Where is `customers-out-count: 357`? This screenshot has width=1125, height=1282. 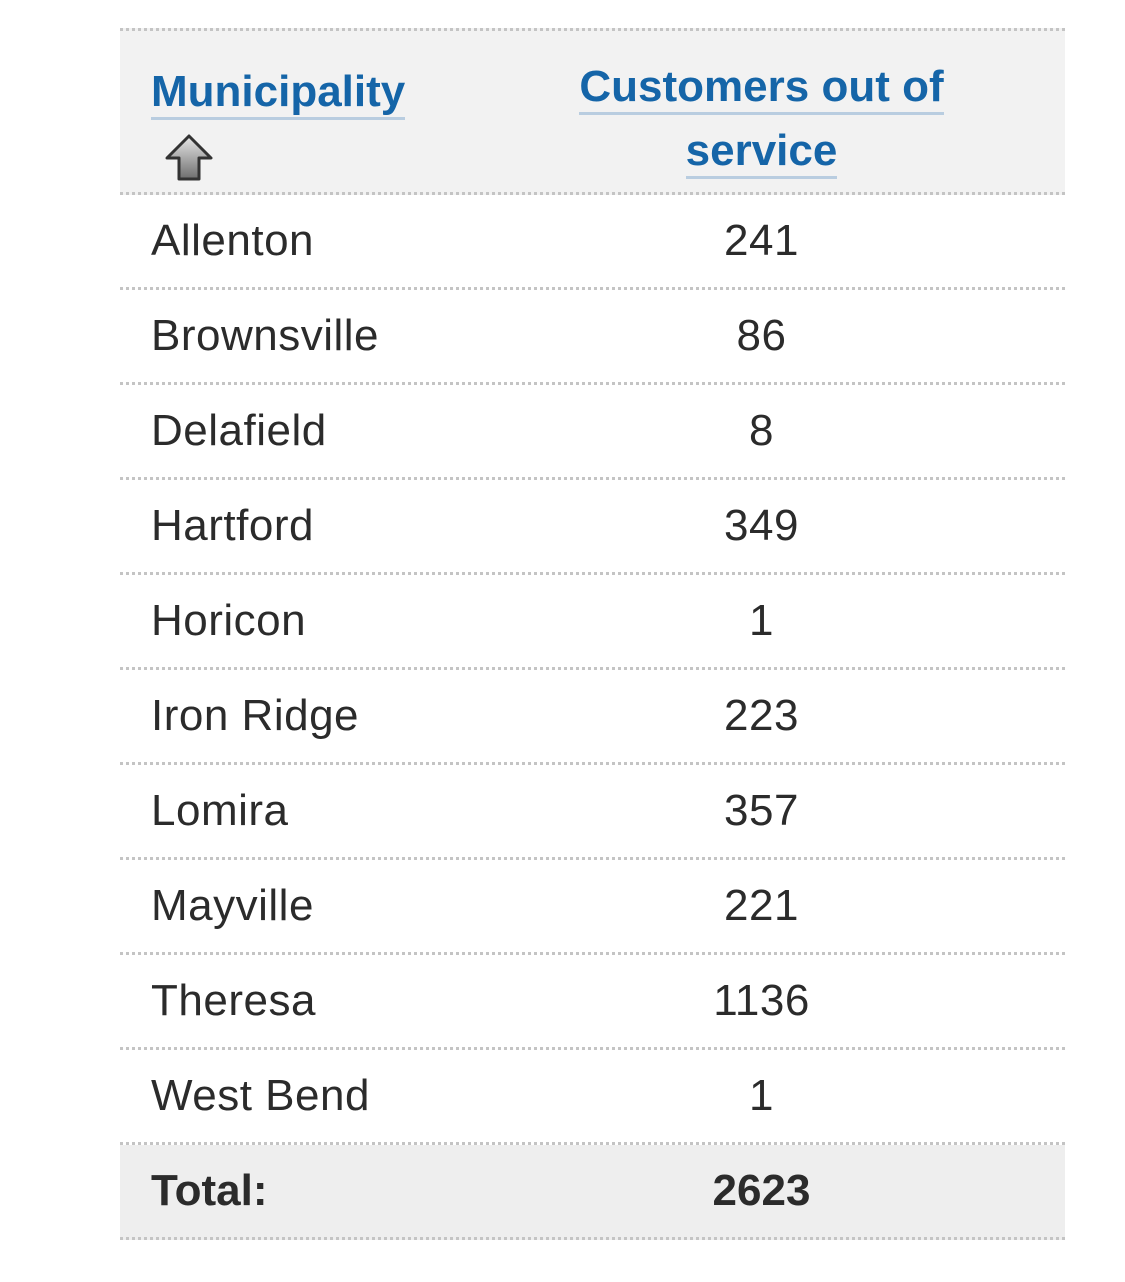
customers-out-count: 357 is located at coordinates (761, 810).